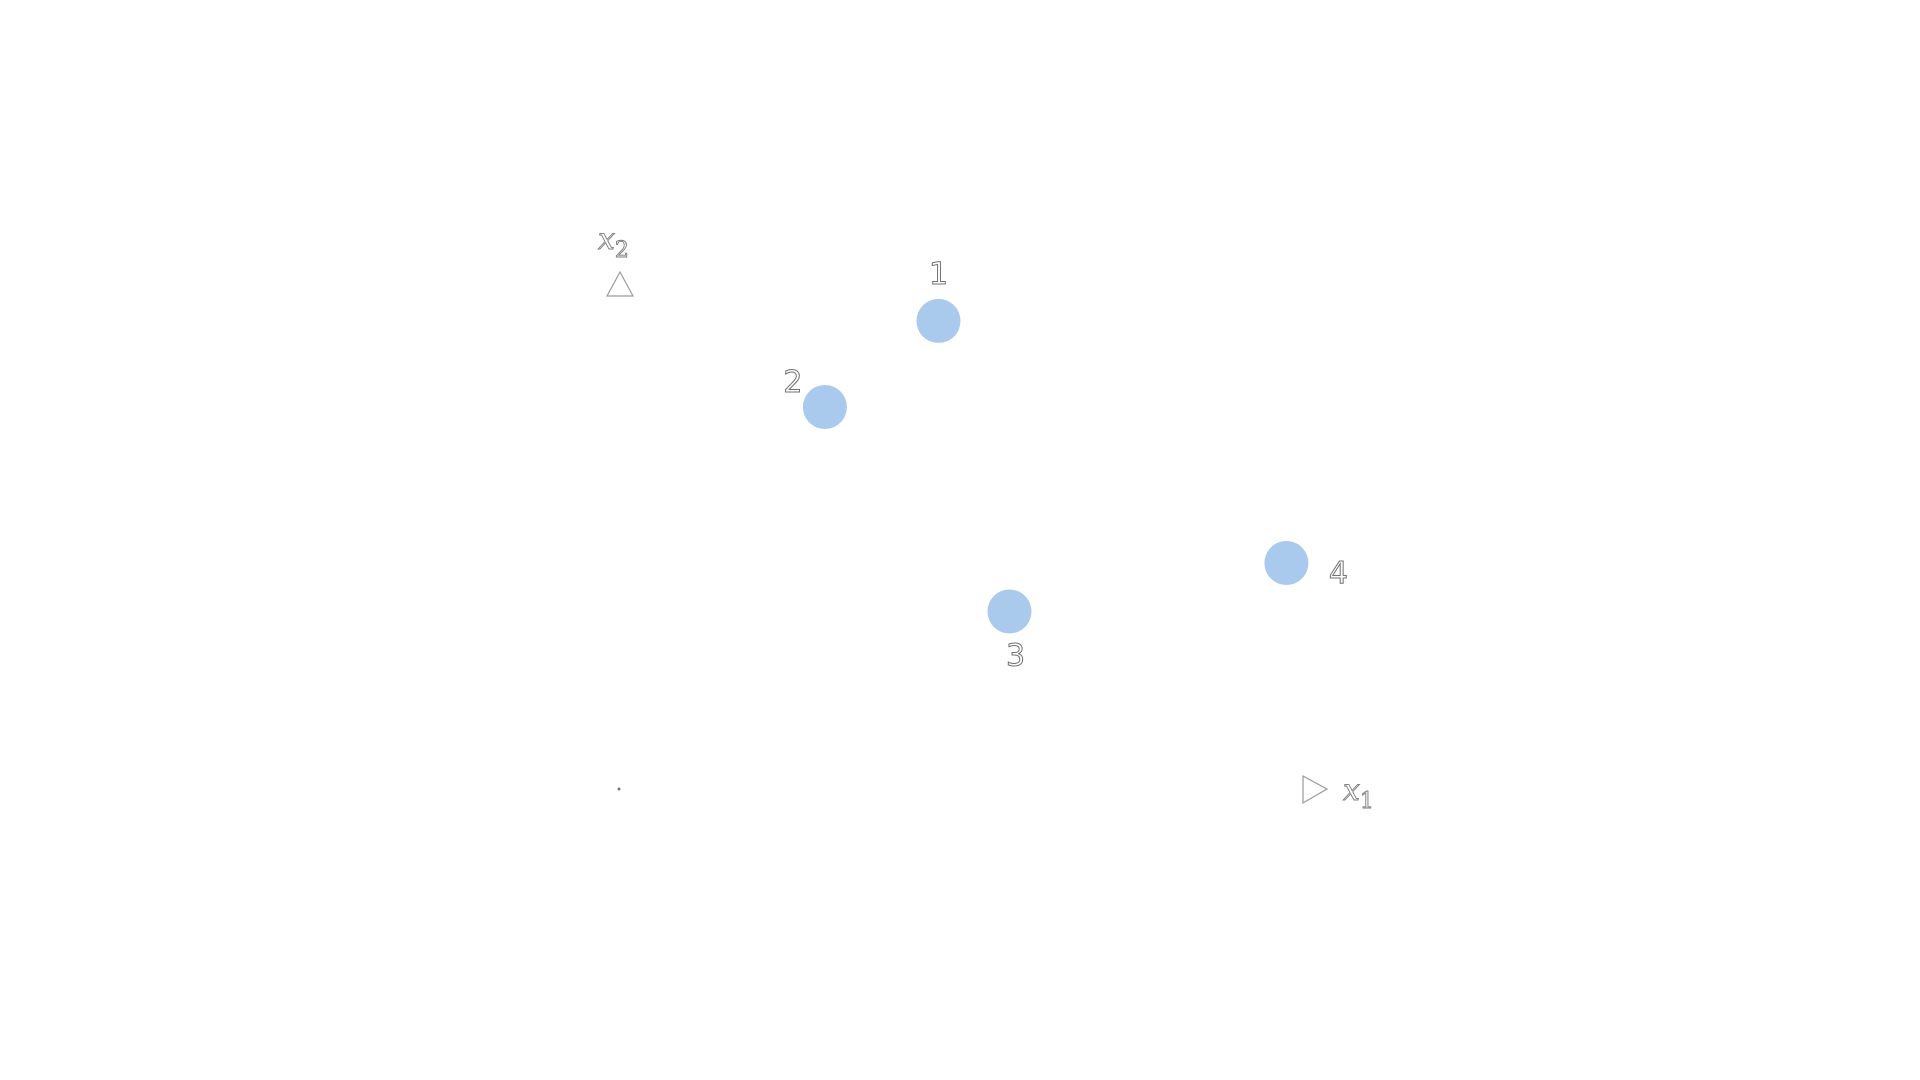  What do you see at coordinates (619, 789) in the screenshot?
I see `origin-marker` at bounding box center [619, 789].